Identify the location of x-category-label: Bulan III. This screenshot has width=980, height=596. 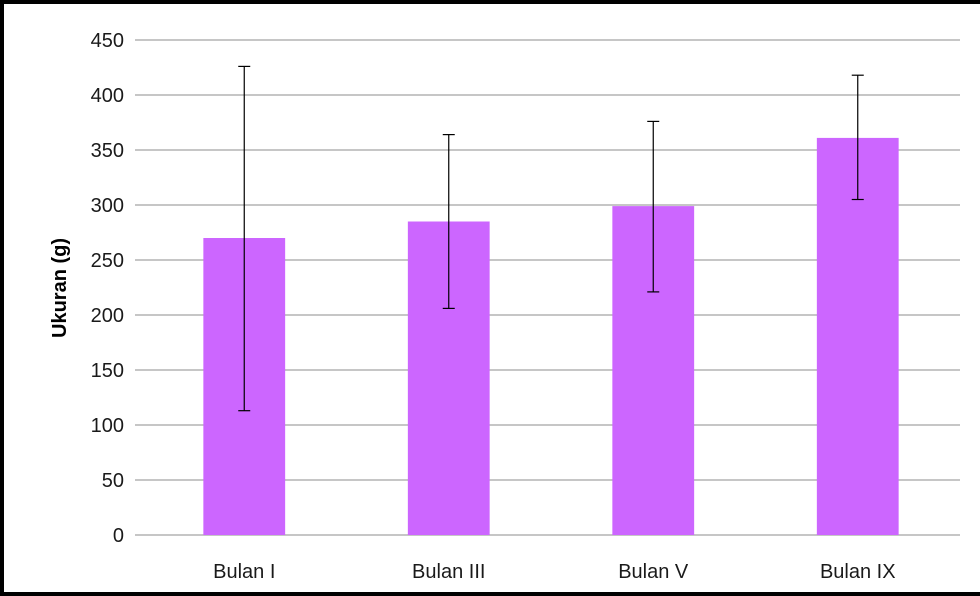
(448, 572).